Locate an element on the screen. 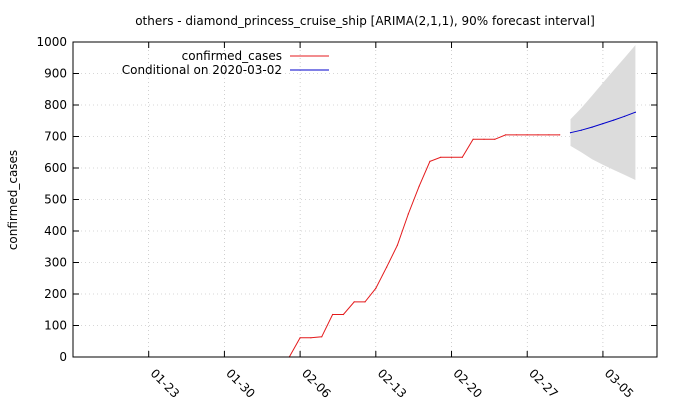 This screenshot has height=400, width=680. forecast-interval-band is located at coordinates (603, 112).